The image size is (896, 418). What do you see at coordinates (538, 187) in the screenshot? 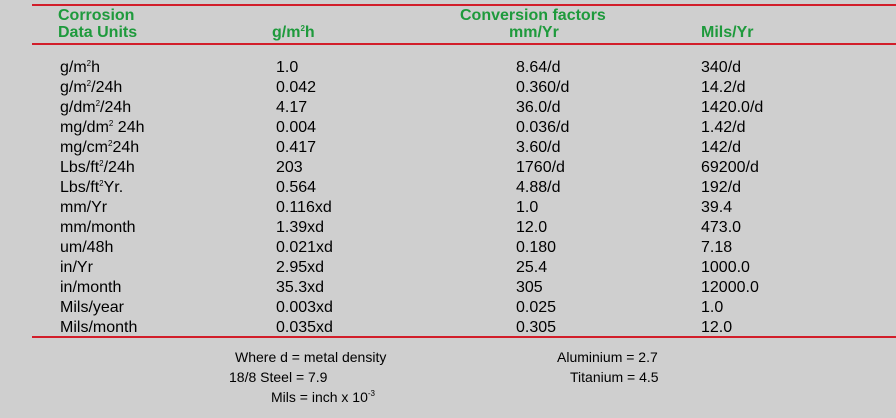
I see `mm-yr-cell: 4.88/d` at bounding box center [538, 187].